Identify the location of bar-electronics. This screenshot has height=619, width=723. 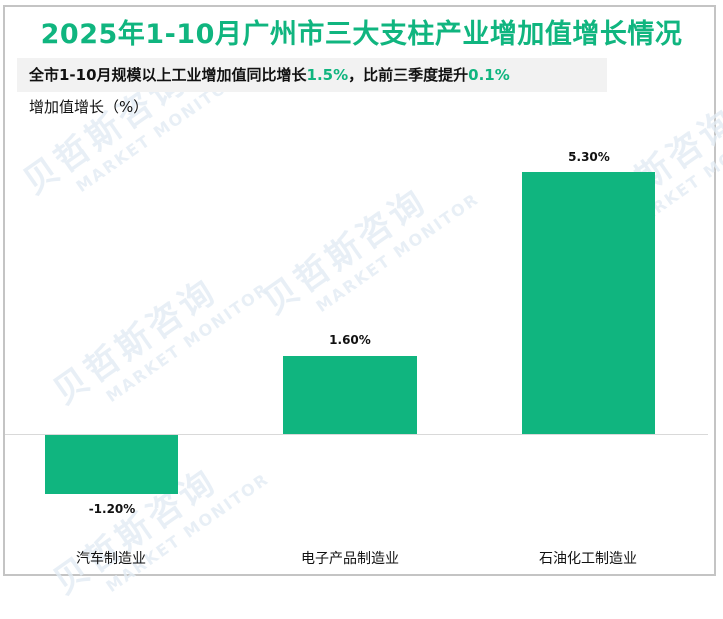
(350, 395).